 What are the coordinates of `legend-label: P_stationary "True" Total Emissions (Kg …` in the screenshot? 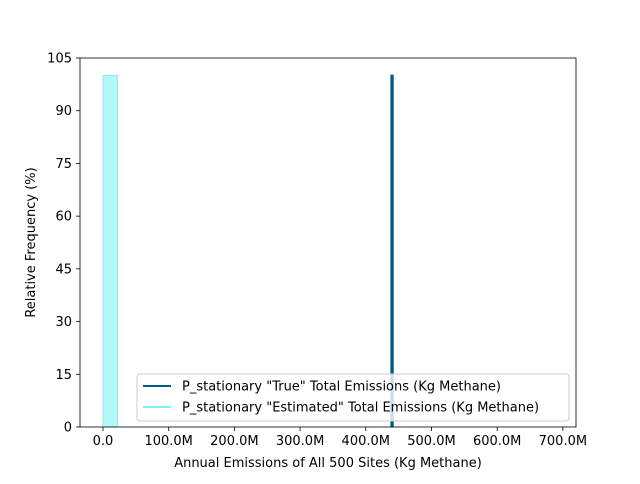 It's located at (341, 387).